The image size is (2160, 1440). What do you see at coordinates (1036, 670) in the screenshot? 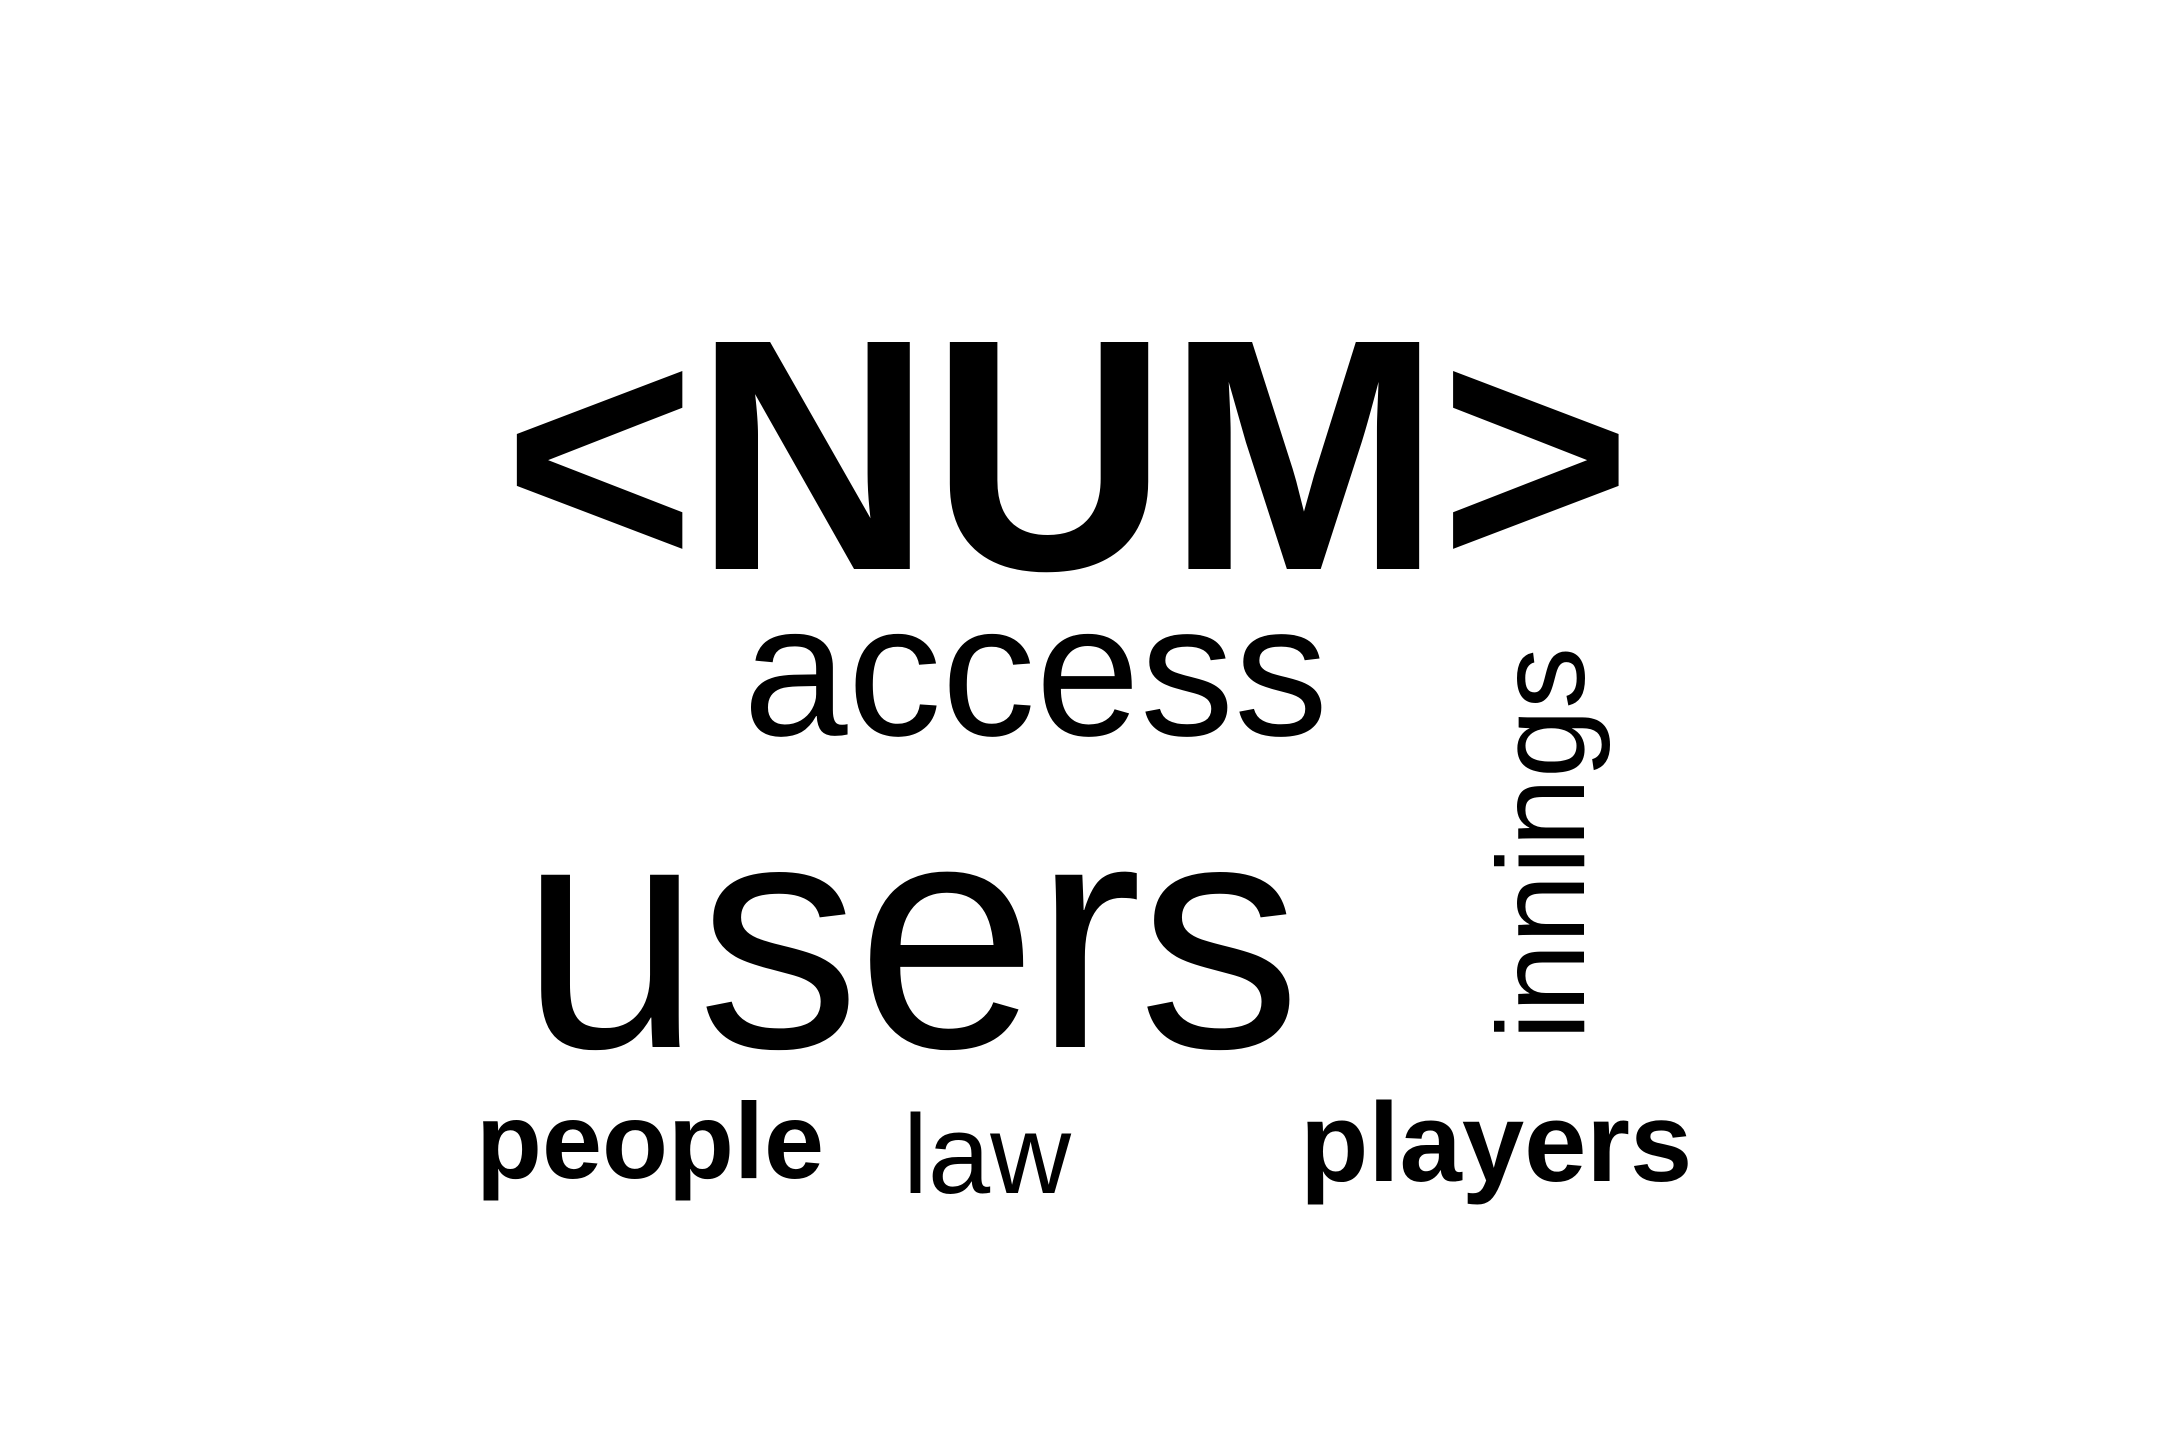
I see `word-access: access` at bounding box center [1036, 670].